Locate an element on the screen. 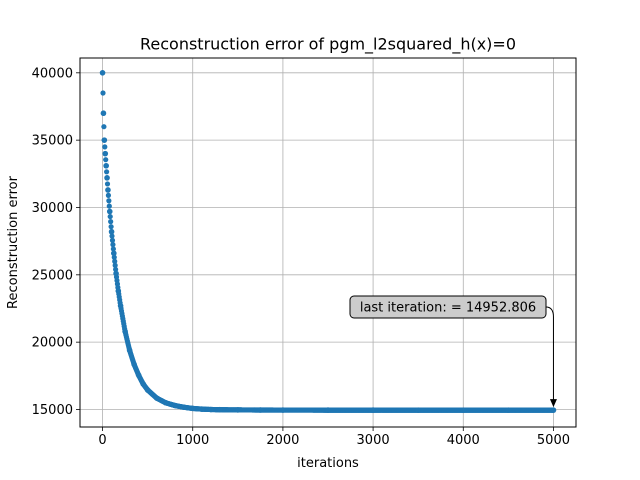  y-tick-label: 20000 is located at coordinates (52, 343).